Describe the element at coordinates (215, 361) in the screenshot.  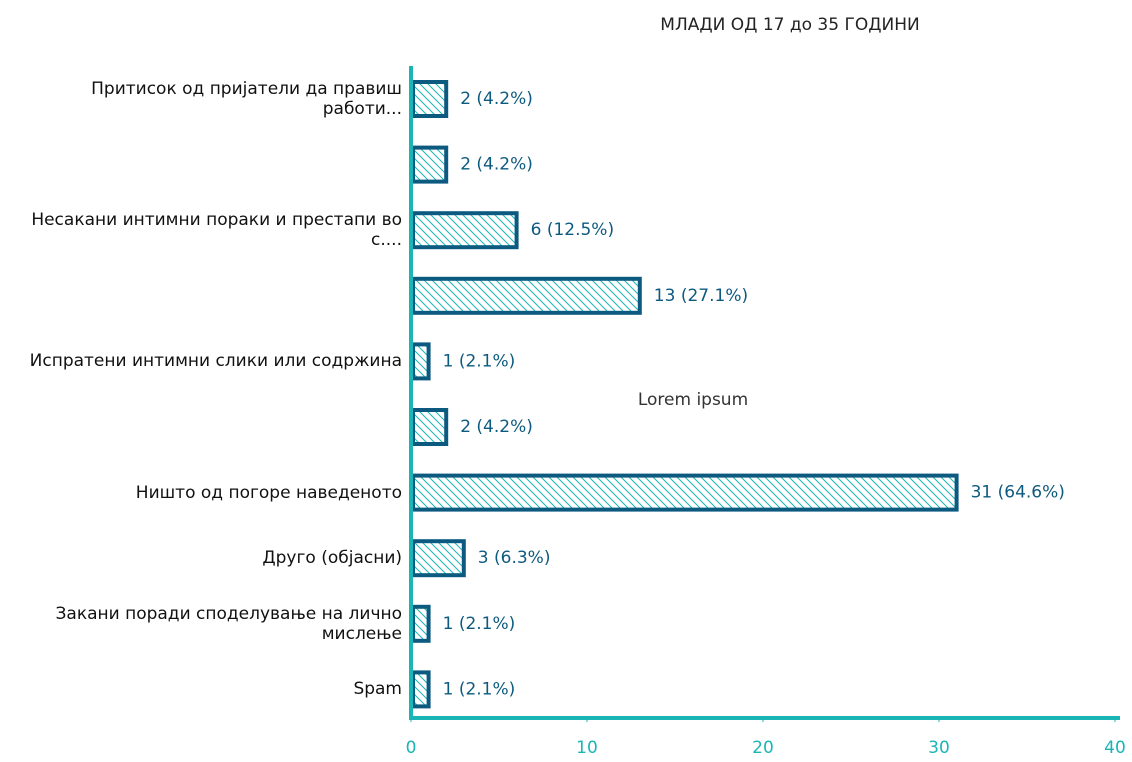
I see `category-label: Испратени интимни слики или содржина` at that location.